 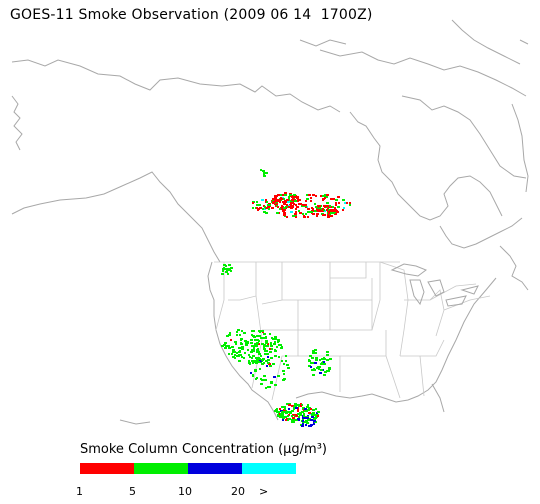 What do you see at coordinates (116, 217) in the screenshot?
I see `coastline-alaska-south` at bounding box center [116, 217].